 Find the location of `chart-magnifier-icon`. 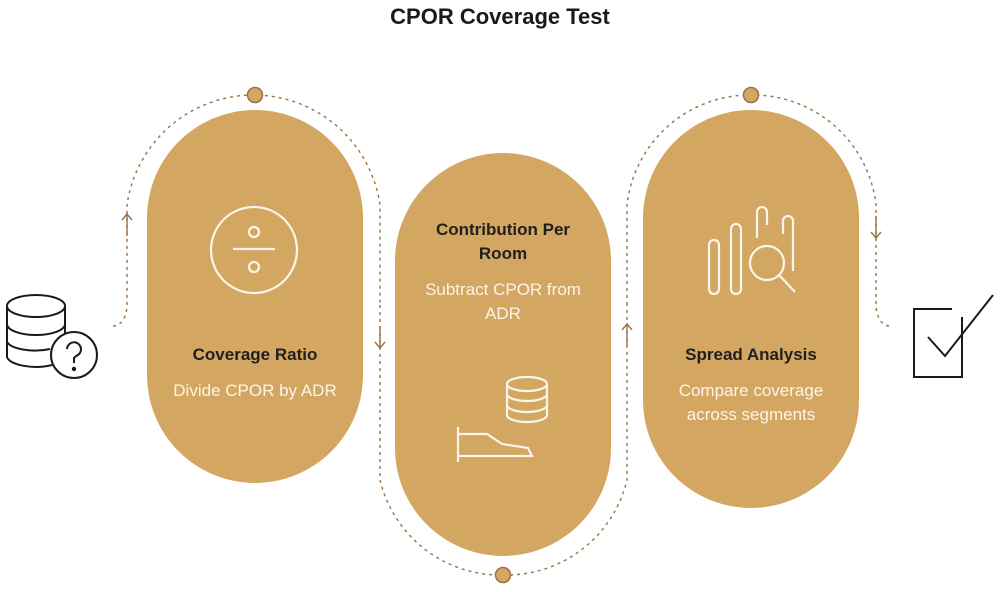

chart-magnifier-icon is located at coordinates (751, 250).